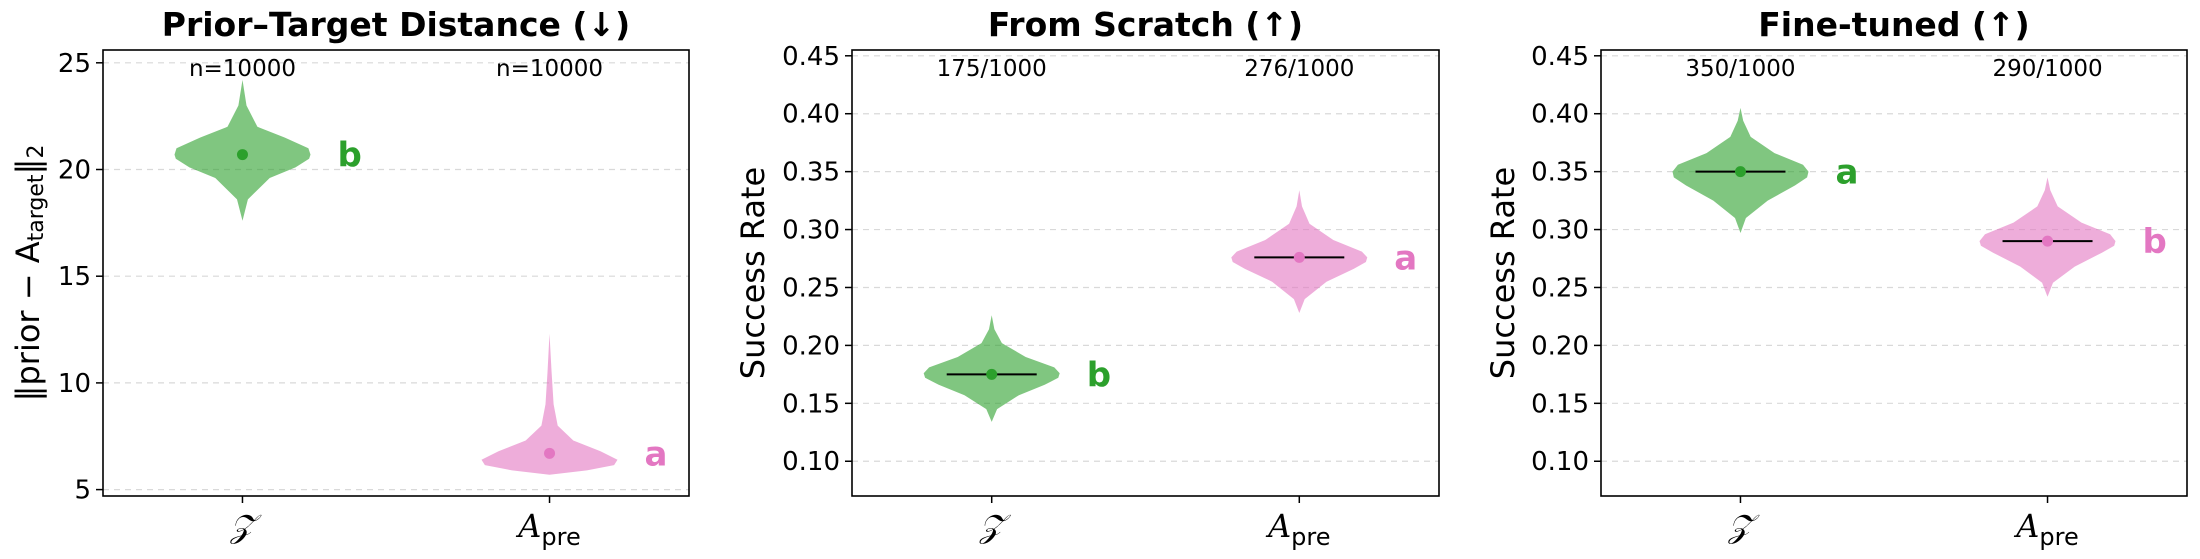 This screenshot has height=559, width=2200. I want to click on y-tick-label: 25, so click(74, 64).